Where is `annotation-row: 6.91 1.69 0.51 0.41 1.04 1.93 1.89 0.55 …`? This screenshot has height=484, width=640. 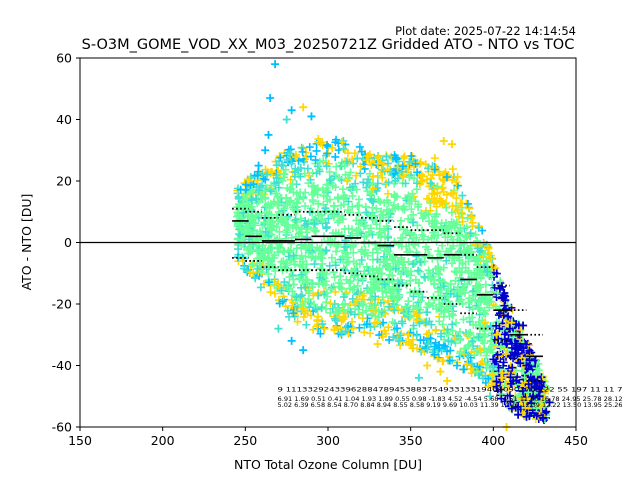
annotation-row: 6.91 1.69 0.51 0.41 1.04 1.93 1.89 0.55 … is located at coordinates (450, 399).